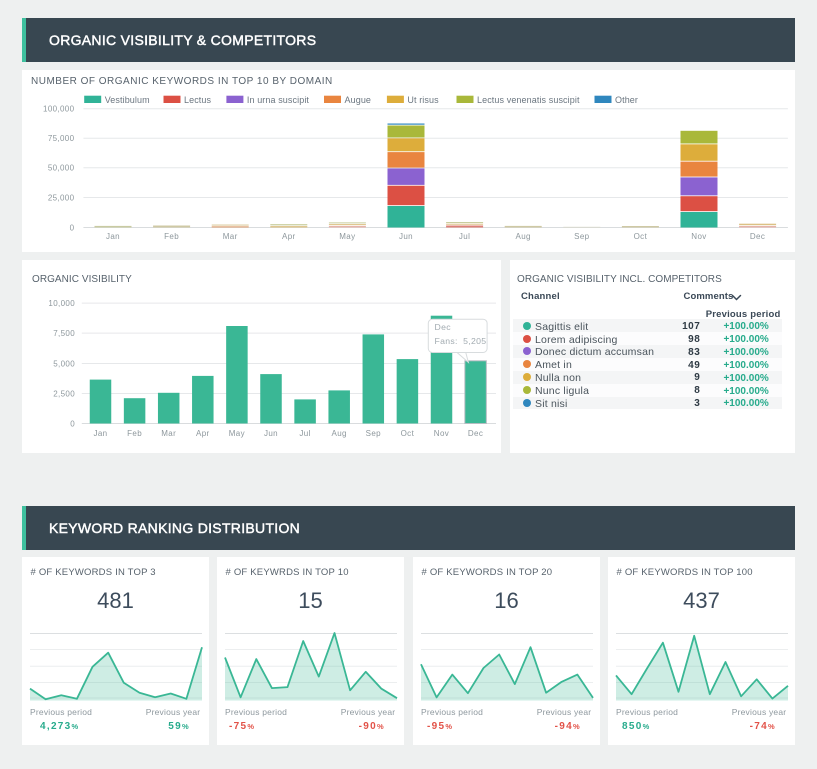 The image size is (817, 769). I want to click on svg-text: Fans: 5,205, so click(461, 341).